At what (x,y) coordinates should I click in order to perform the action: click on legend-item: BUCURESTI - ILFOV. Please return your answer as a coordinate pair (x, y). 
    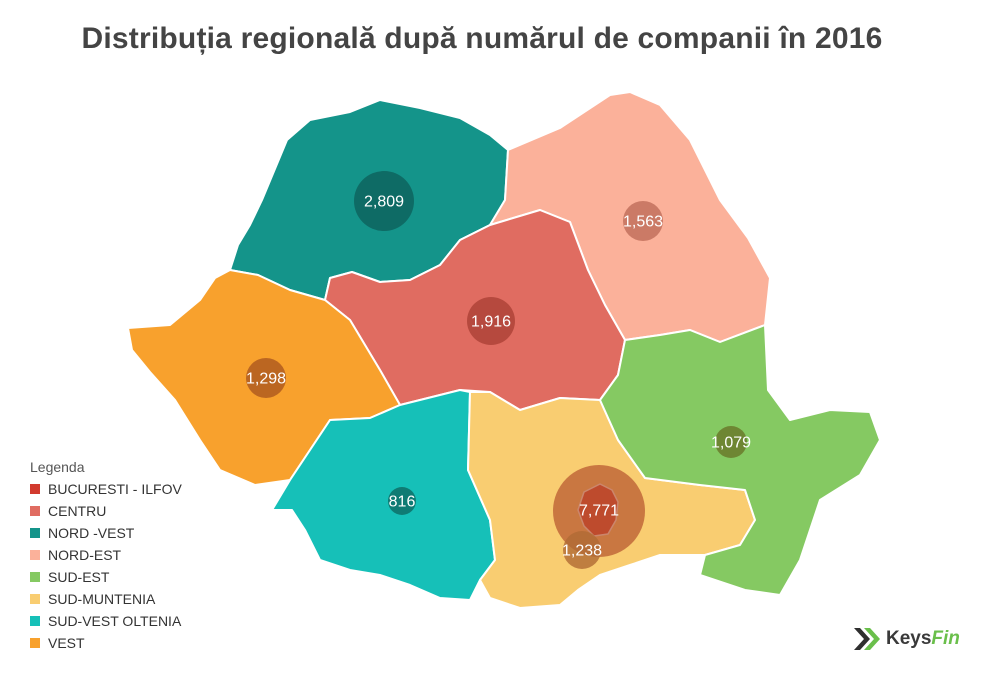
    Looking at the image, I should click on (106, 489).